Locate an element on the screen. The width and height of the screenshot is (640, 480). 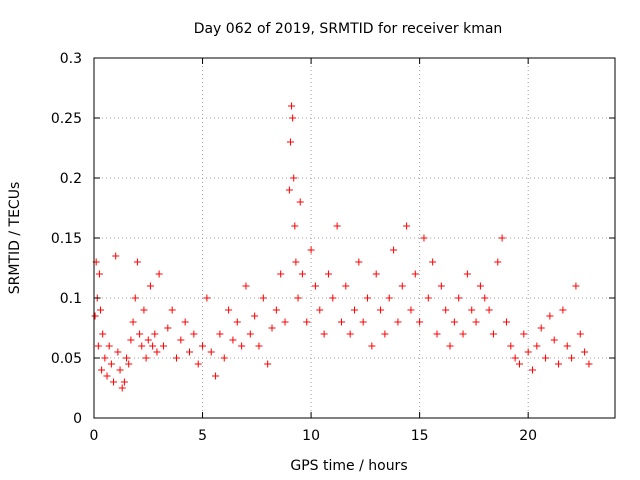
y-tick-label: 0 is located at coordinates (77, 419).